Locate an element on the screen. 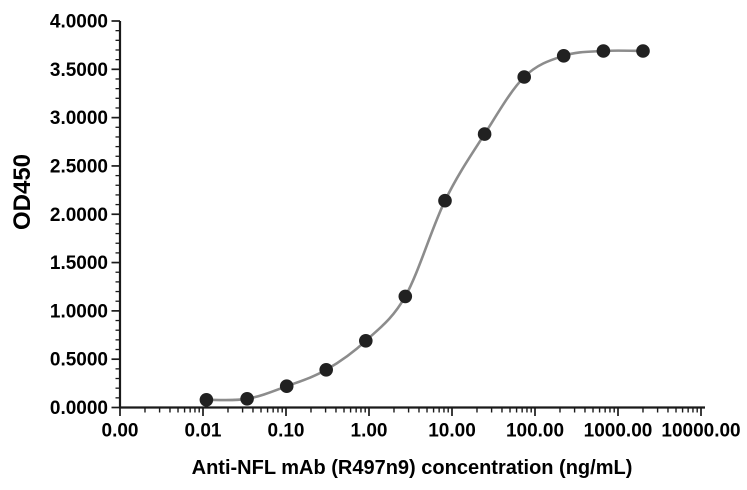 This screenshot has height=490, width=747. x-tick-label: 0.10 is located at coordinates (286, 431).